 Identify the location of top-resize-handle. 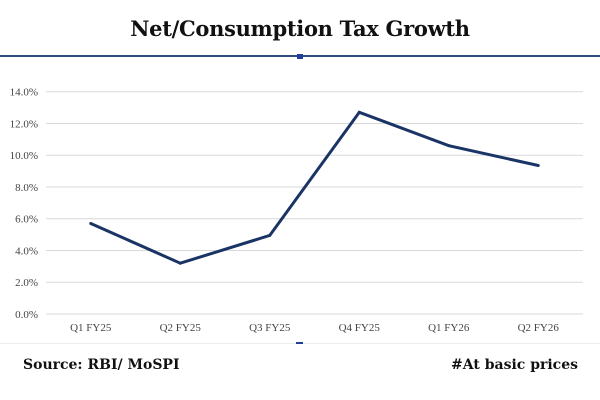
(300, 56).